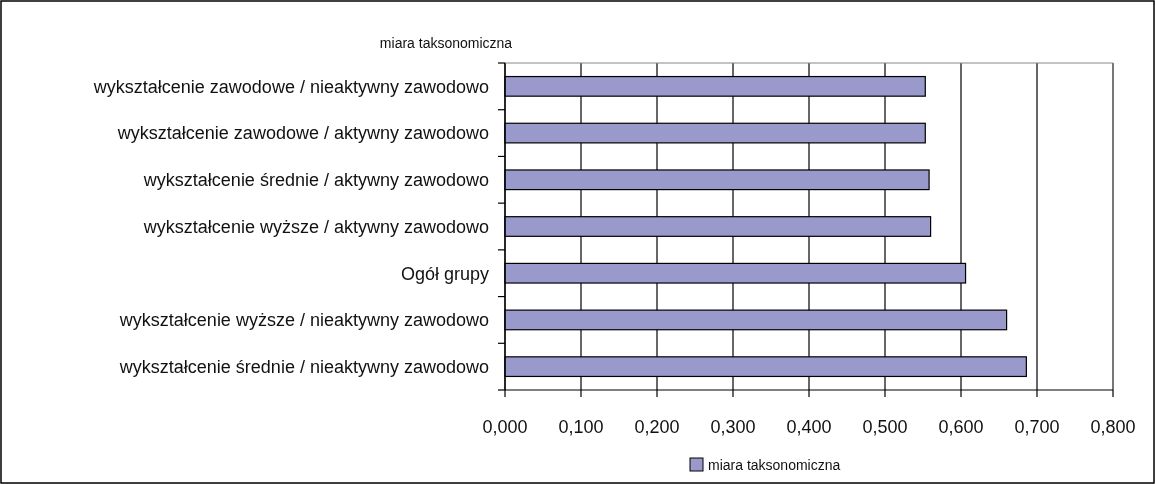 The width and height of the screenshot is (1155, 484). I want to click on x-tick-label: 0,000, so click(505, 427).